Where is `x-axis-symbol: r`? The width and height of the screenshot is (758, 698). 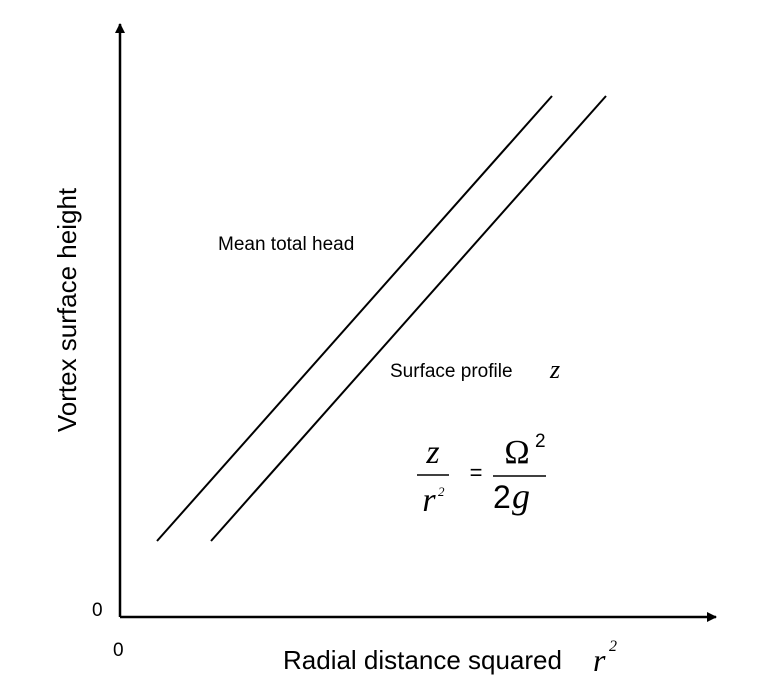 x-axis-symbol: r is located at coordinates (599, 660).